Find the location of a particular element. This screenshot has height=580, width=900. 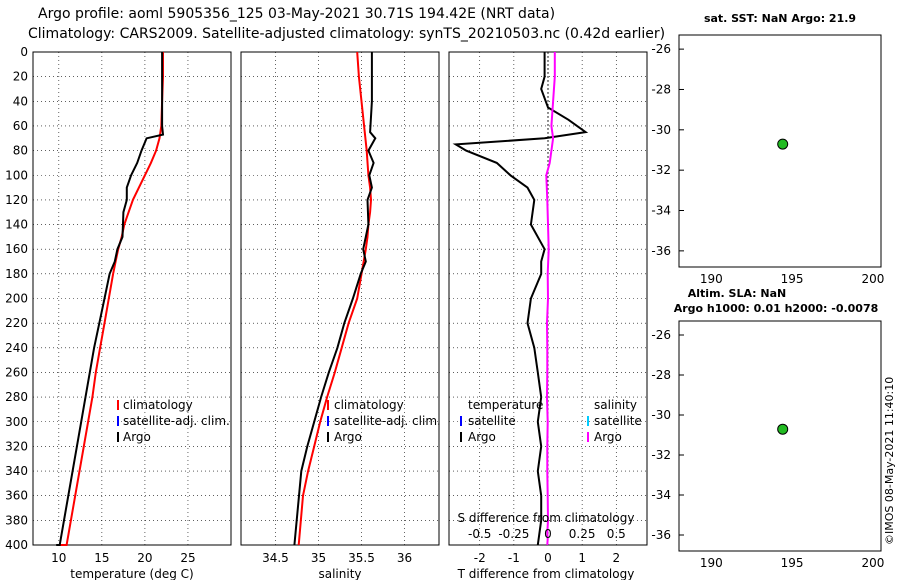

depth-tick-label: 180 is located at coordinates (16, 274).